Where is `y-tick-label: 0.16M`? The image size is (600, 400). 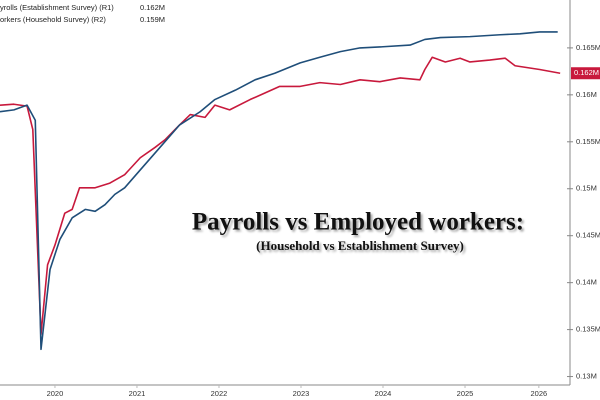
y-tick-label: 0.16M is located at coordinates (586, 94).